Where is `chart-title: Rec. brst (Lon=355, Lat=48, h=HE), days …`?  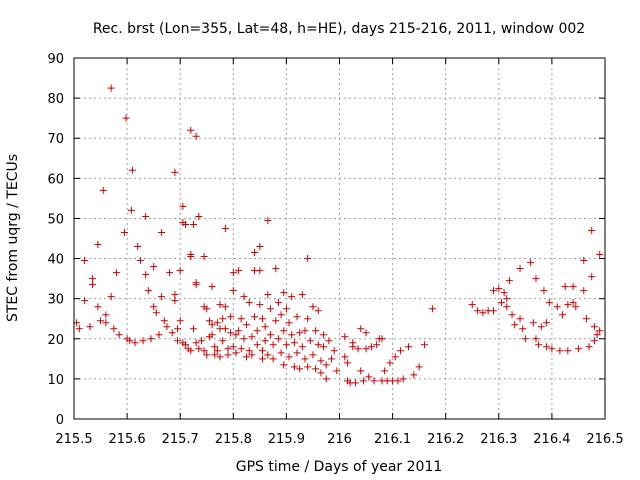 chart-title: Rec. brst (Lon=355, Lat=48, h=HE), days … is located at coordinates (339, 29).